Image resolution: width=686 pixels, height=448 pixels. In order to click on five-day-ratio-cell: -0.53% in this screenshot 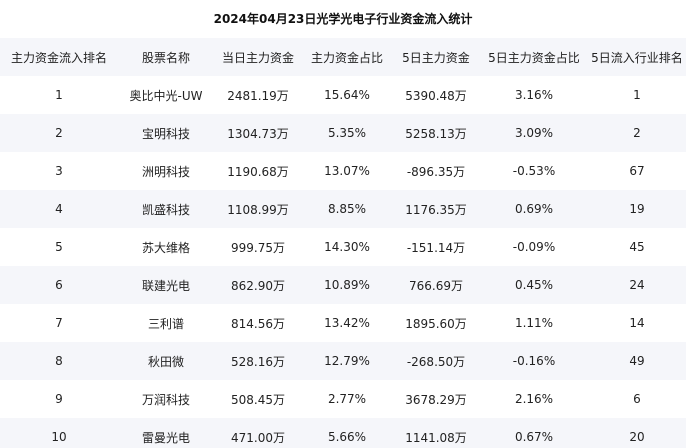, I will do `click(534, 171)`.